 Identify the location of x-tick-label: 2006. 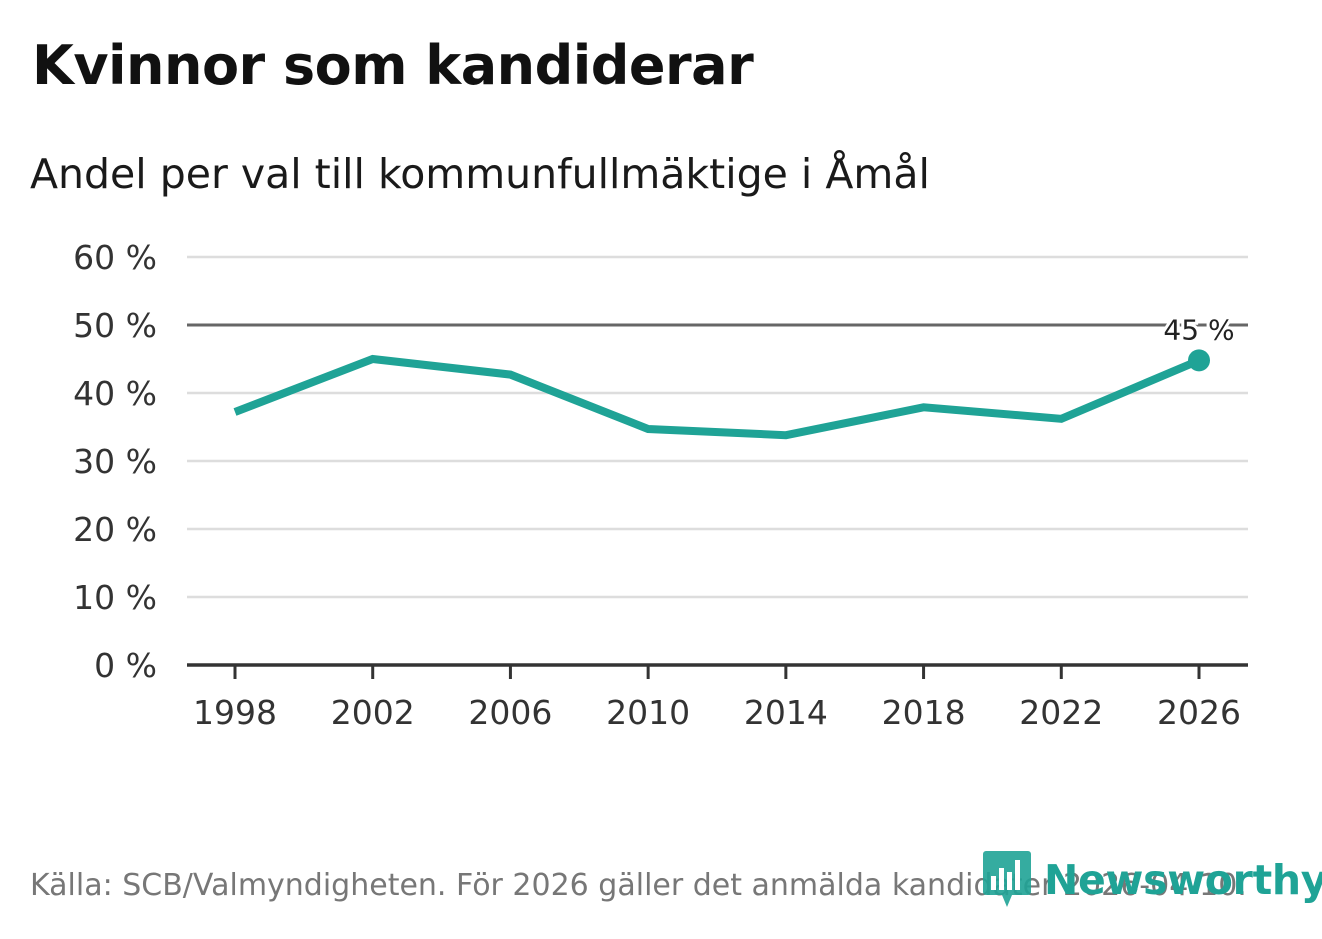
(510, 712).